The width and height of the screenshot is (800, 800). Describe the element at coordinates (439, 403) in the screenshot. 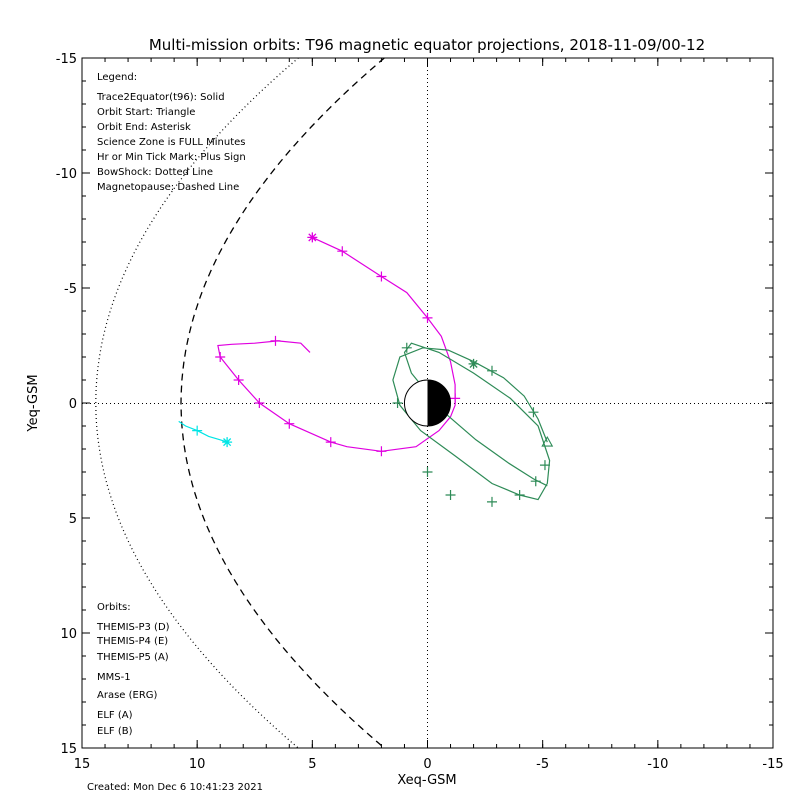

I see `earth-night-side` at that location.